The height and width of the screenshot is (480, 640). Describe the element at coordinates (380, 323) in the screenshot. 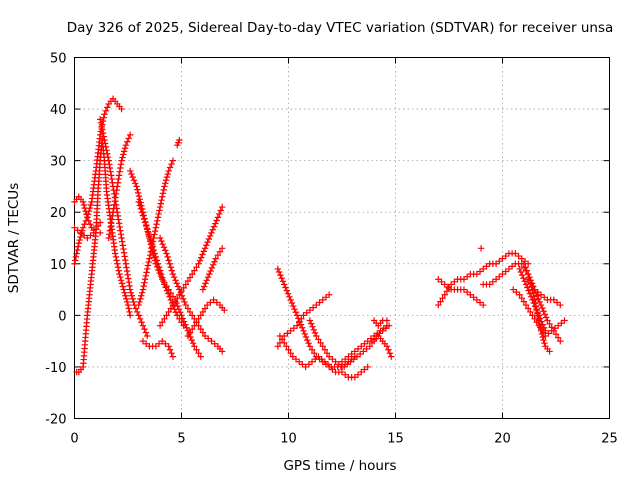

I see `series-track-v` at that location.